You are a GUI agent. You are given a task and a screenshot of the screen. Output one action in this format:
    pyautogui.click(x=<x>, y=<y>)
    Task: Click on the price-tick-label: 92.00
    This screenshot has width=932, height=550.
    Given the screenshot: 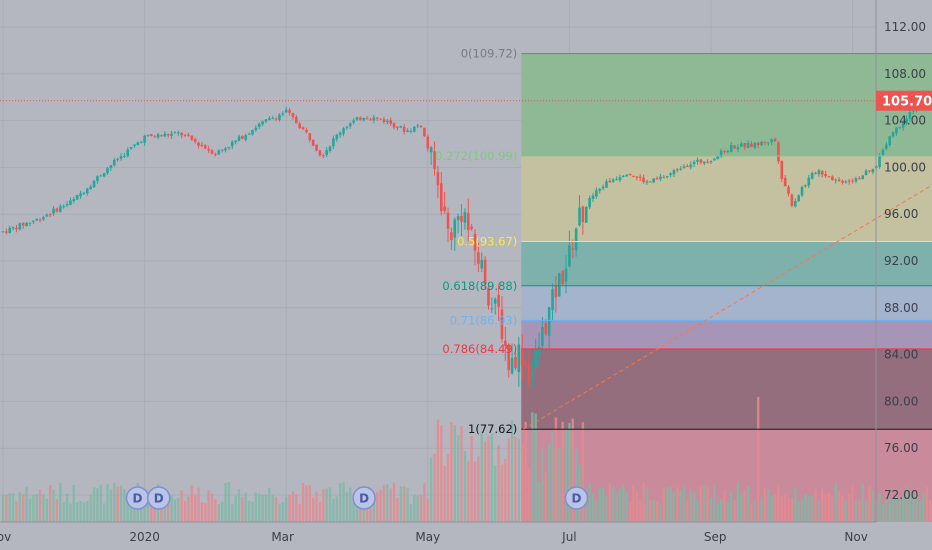 What is the action you would take?
    pyautogui.click(x=901, y=261)
    